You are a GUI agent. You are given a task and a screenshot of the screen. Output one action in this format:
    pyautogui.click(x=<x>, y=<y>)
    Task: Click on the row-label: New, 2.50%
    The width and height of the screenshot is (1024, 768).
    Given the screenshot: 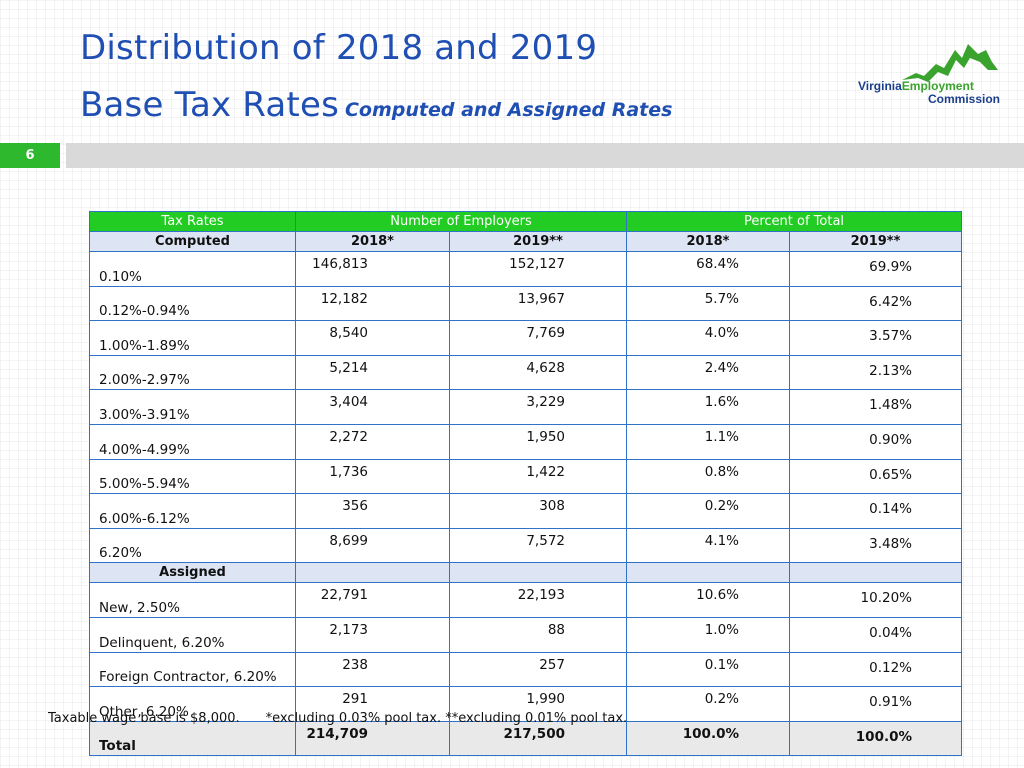 What is the action you would take?
    pyautogui.click(x=192, y=600)
    